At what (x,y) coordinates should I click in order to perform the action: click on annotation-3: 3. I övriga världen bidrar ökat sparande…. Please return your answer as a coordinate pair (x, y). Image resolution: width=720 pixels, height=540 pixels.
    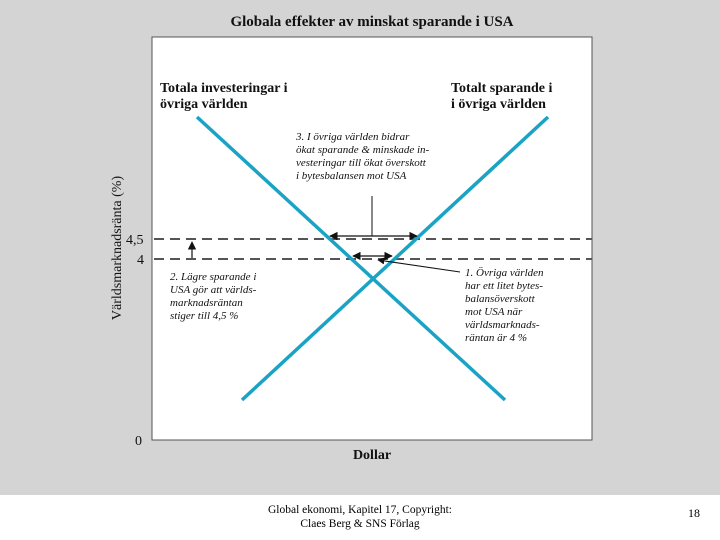
    Looking at the image, I should click on (363, 156).